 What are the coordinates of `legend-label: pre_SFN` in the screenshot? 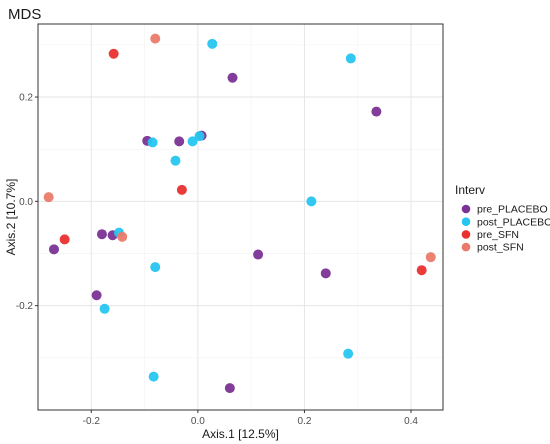 It's located at (498, 235).